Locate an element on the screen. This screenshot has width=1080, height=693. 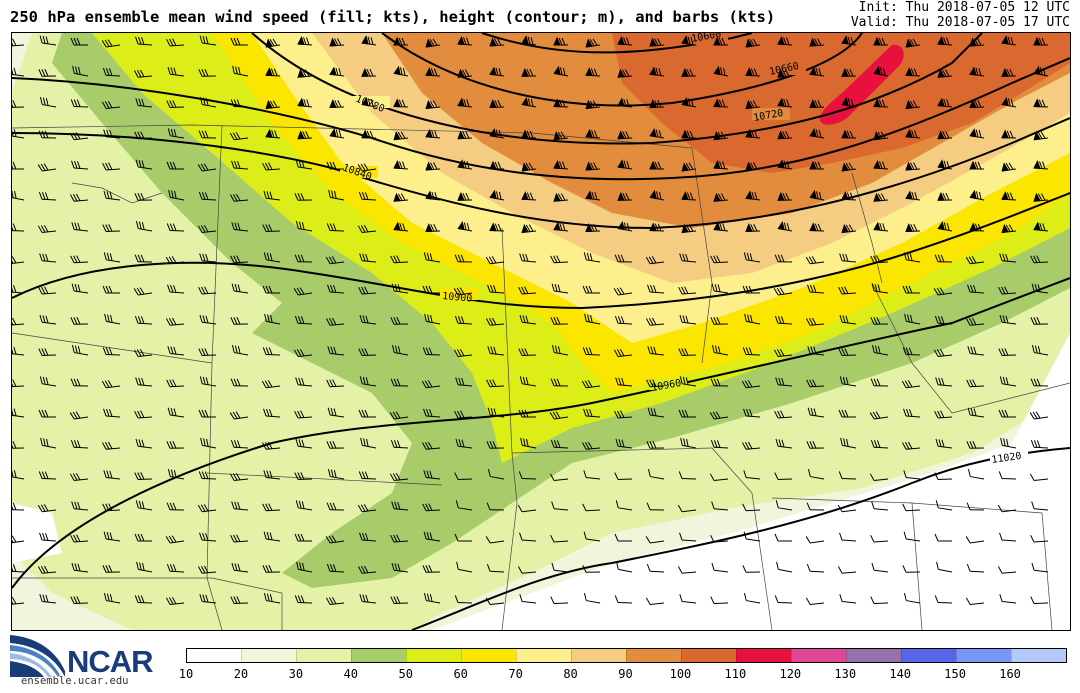
contour-label-10960: 10960 is located at coordinates (667, 386).